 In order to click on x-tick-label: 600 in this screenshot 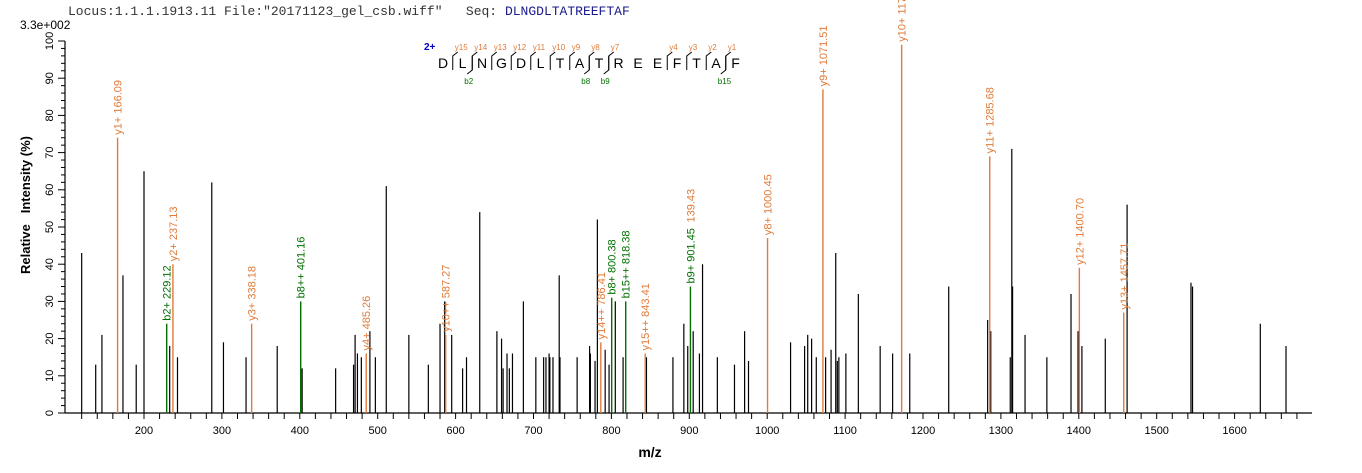, I will do `click(455, 431)`.